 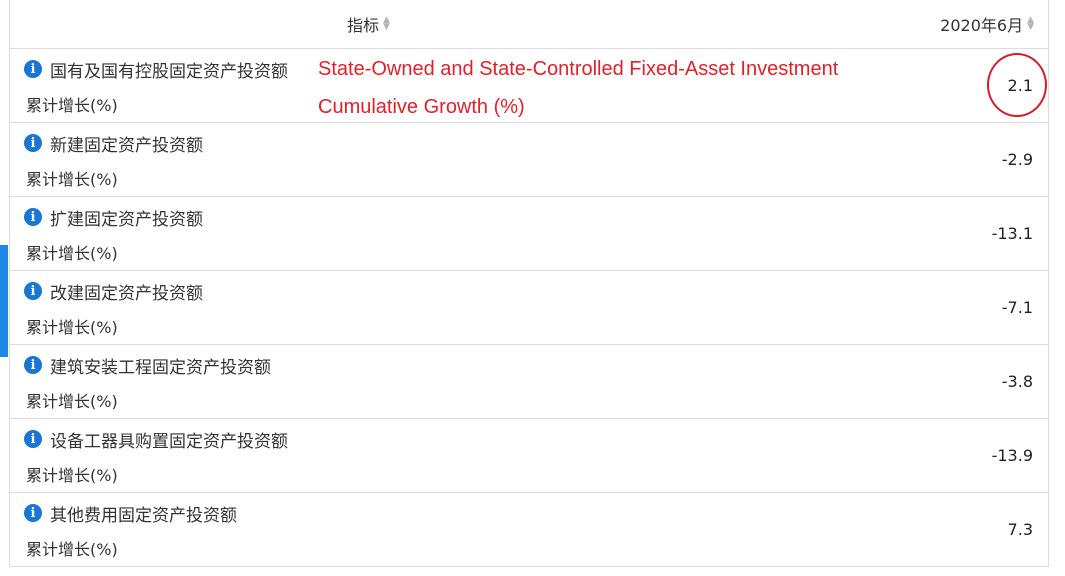 I want to click on column-header-indicator: 指标 ▲ ▼, so click(x=368, y=24).